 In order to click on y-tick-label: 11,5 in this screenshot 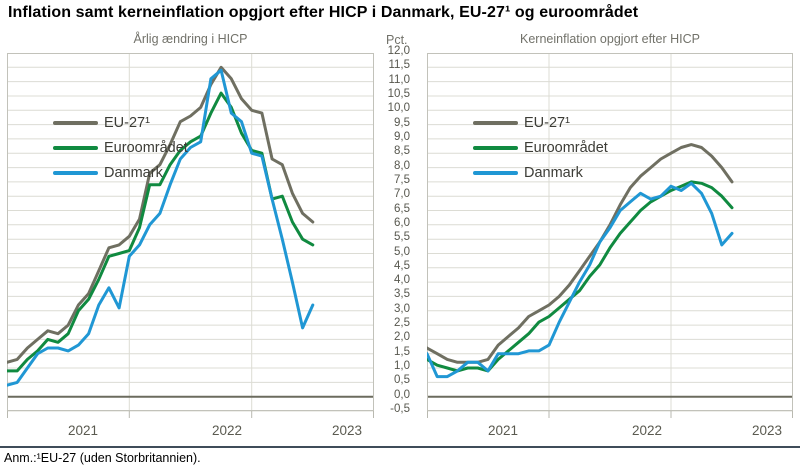, I will do `click(399, 65)`.